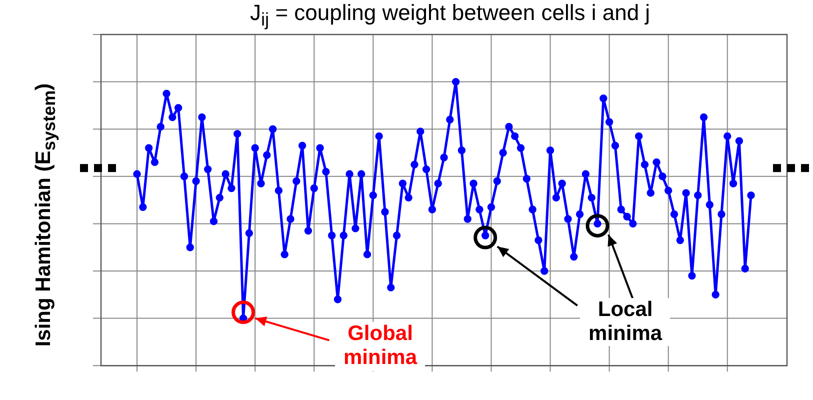 This screenshot has height=400, width=813. Describe the element at coordinates (450, 15) in the screenshot. I see `chart-title: J$_{ij}$ = coupling weight between cells i and j` at that location.